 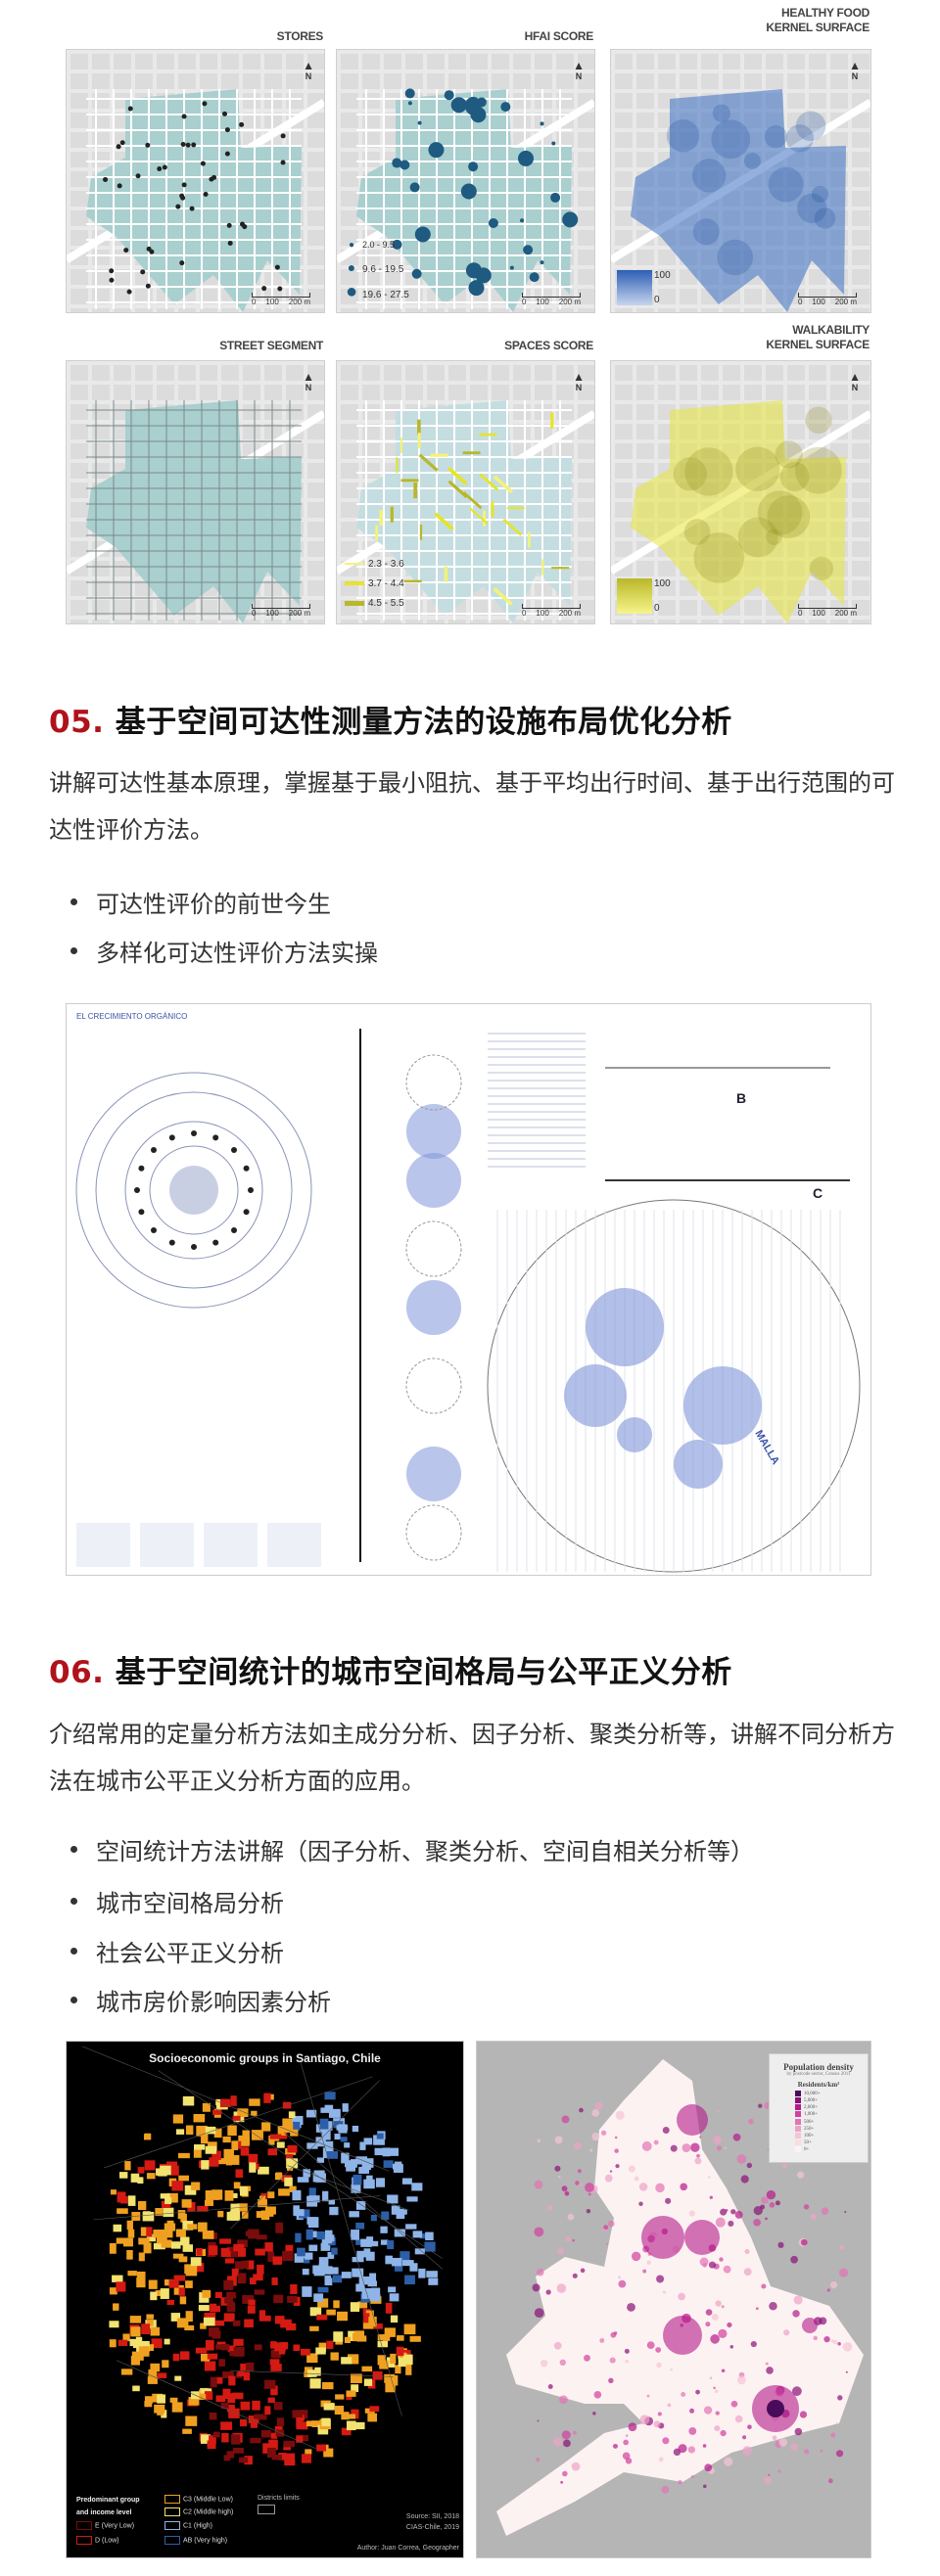 I want to click on poster-ring, so click(x=194, y=1190).